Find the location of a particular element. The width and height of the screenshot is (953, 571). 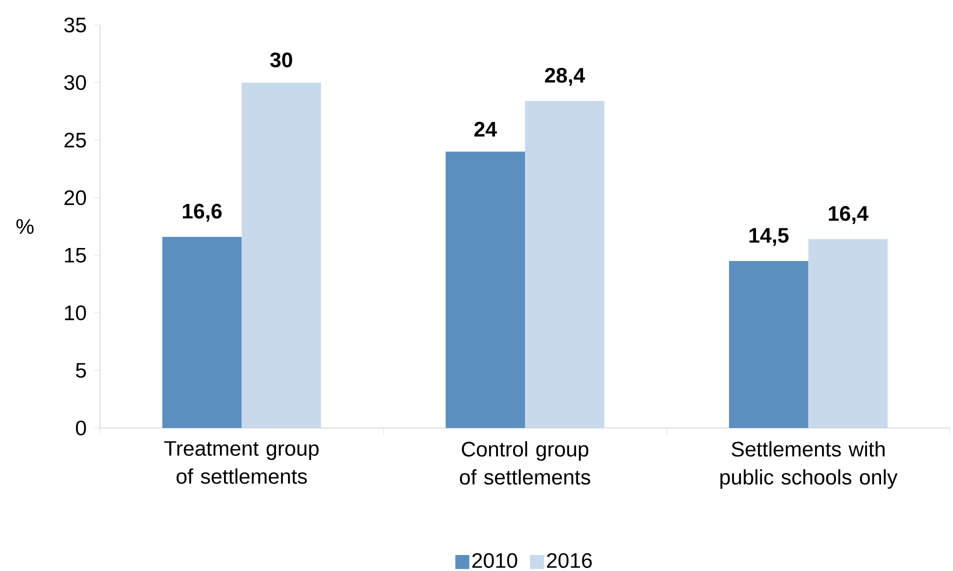

legend-label: 2016 is located at coordinates (569, 560).